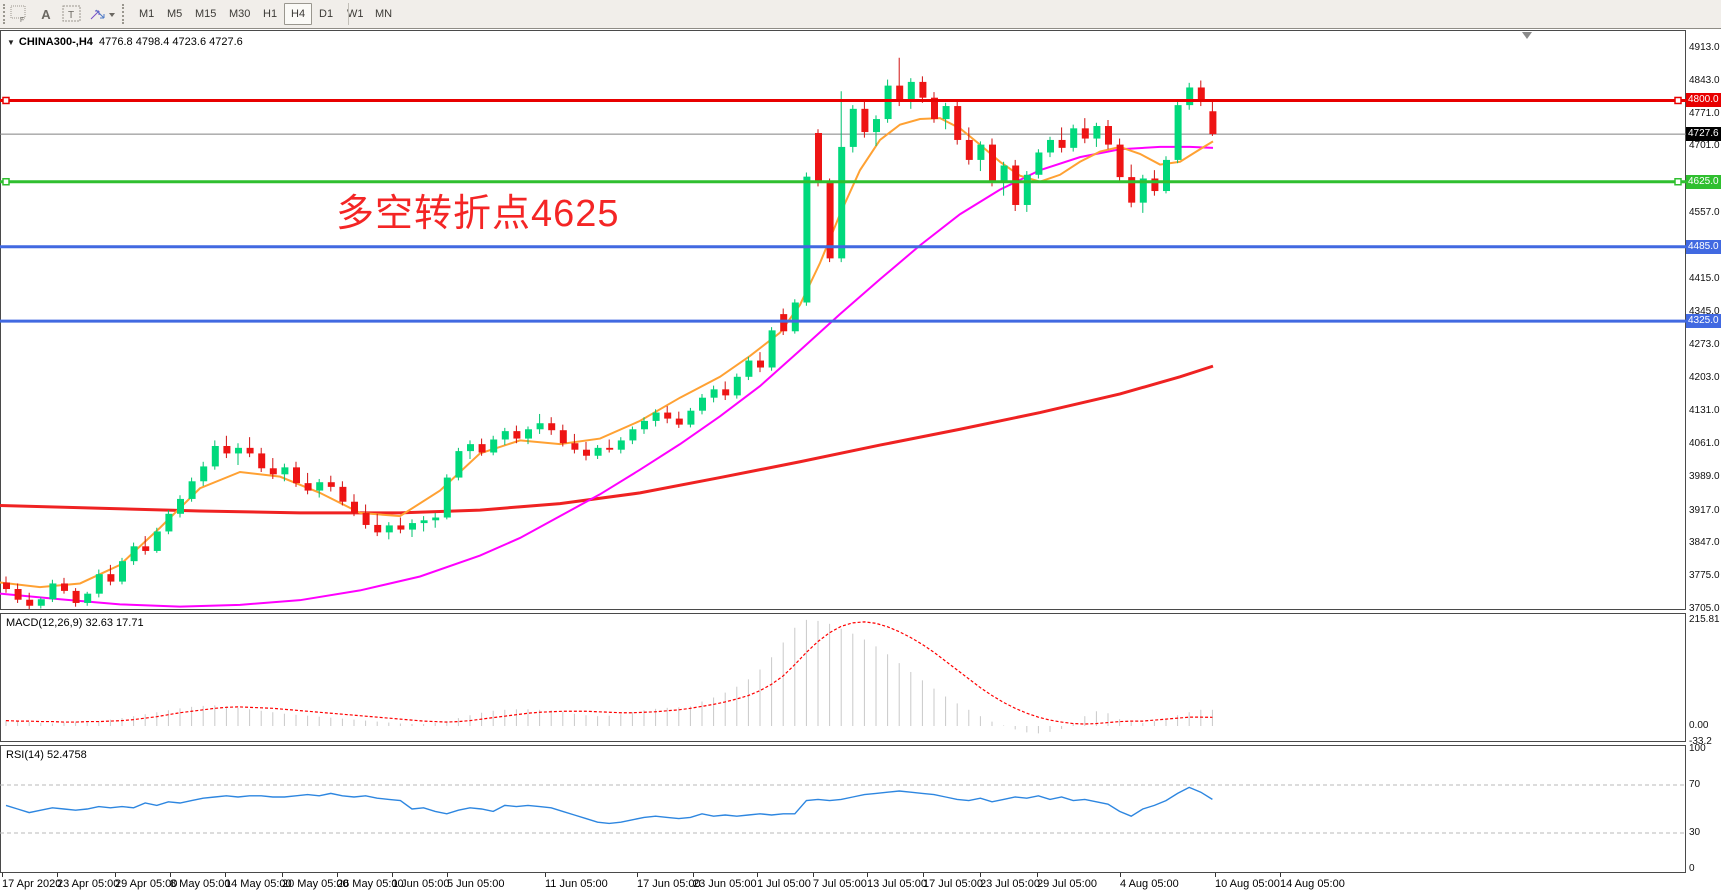  What do you see at coordinates (609, 673) in the screenshot?
I see `macd-signal-line` at bounding box center [609, 673].